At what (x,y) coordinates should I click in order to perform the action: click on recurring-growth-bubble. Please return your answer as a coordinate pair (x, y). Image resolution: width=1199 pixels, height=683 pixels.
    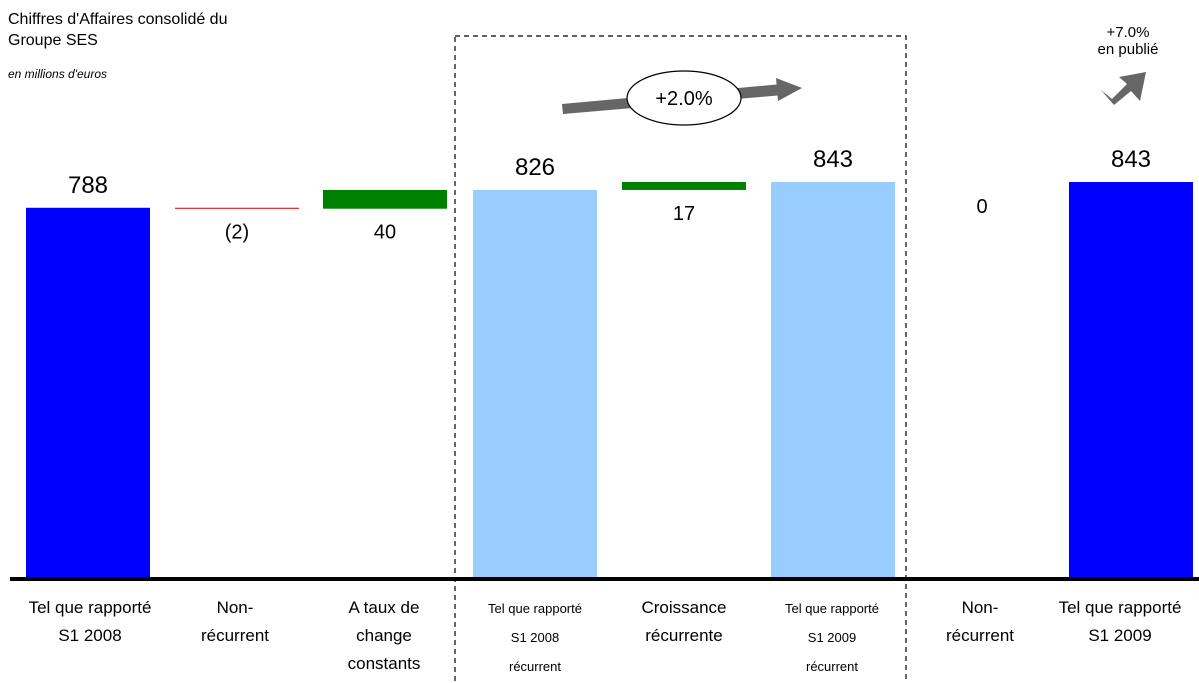
    Looking at the image, I should click on (684, 98).